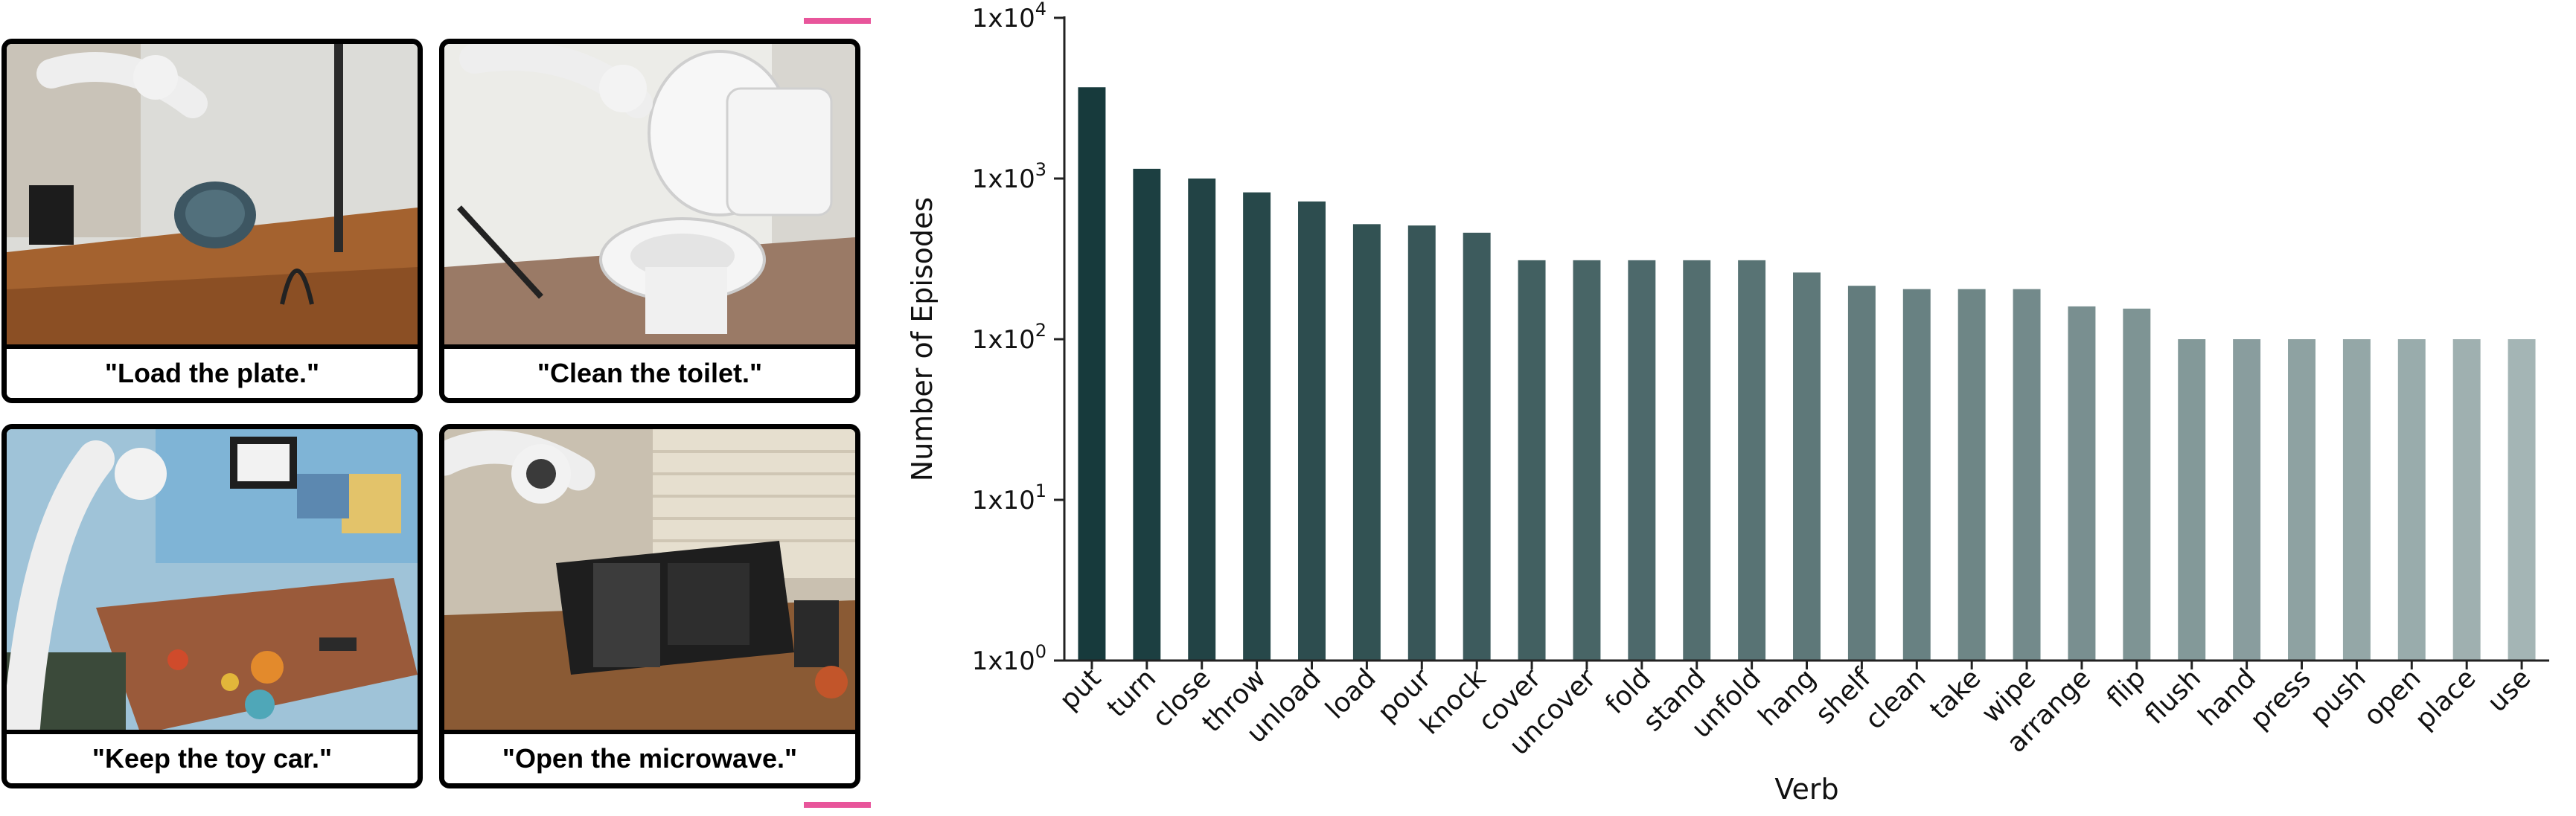 Image resolution: width=2576 pixels, height=816 pixels. I want to click on y-tick-exponent: 4, so click(1040, 10).